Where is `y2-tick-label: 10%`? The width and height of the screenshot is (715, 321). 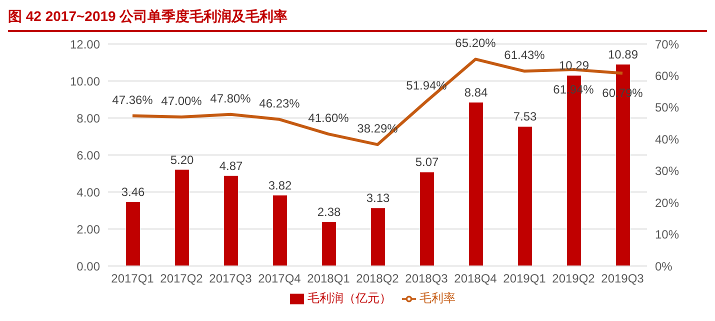 y2-tick-label: 10% is located at coordinates (667, 235).